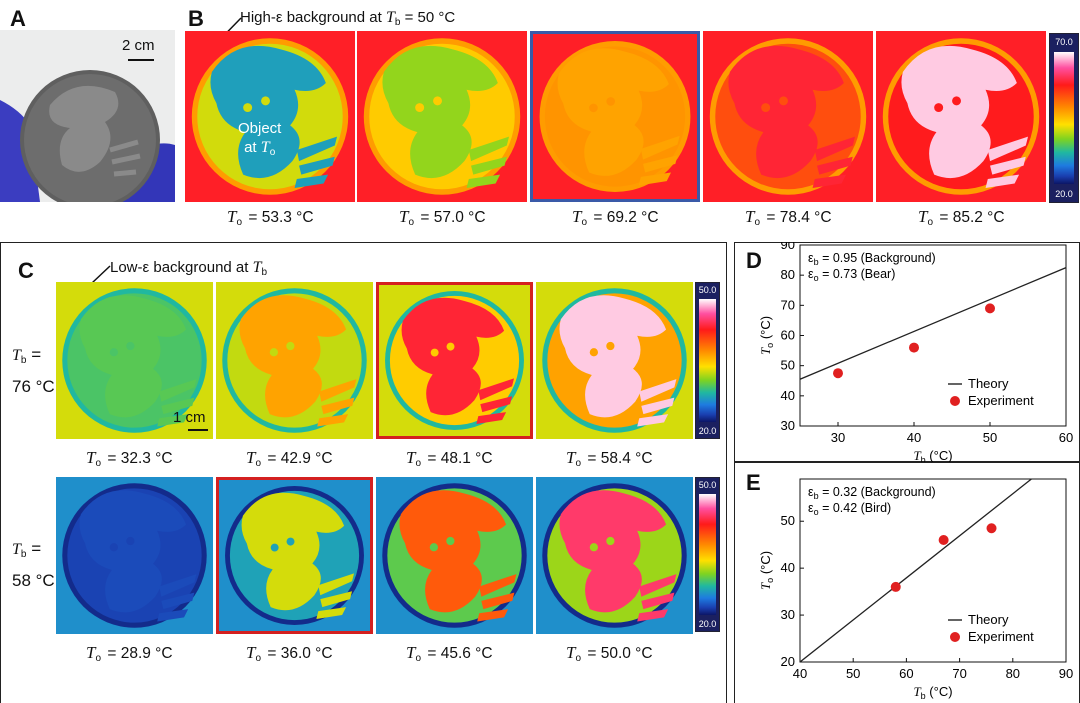 The image size is (1080, 703). I want to click on e-xtick-label: 80, so click(1013, 673).